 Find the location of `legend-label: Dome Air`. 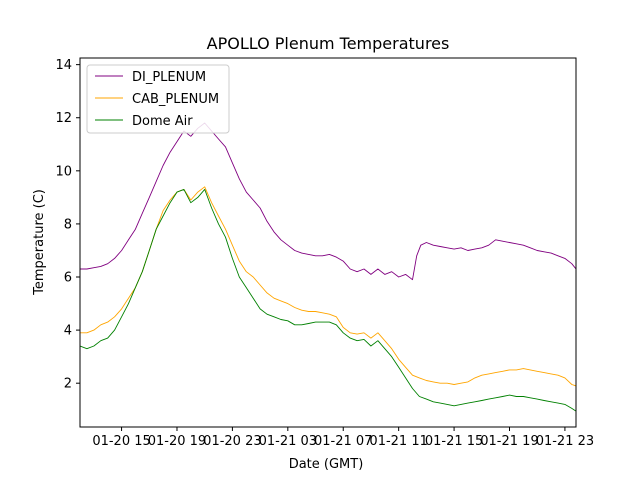

legend-label: Dome Air is located at coordinates (162, 121).